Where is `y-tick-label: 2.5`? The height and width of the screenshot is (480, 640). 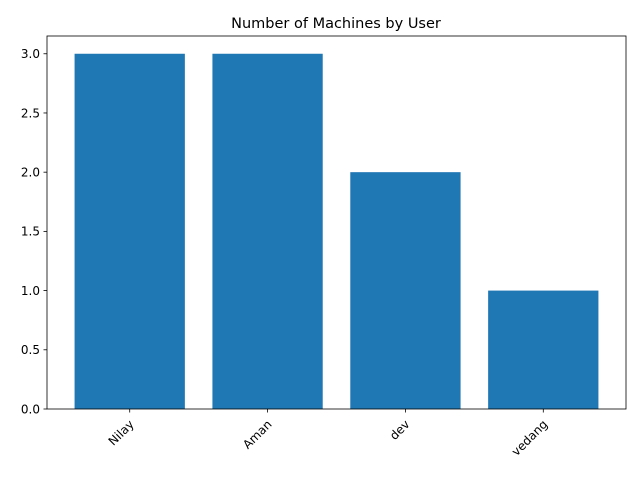
y-tick-label: 2.5 is located at coordinates (30, 113).